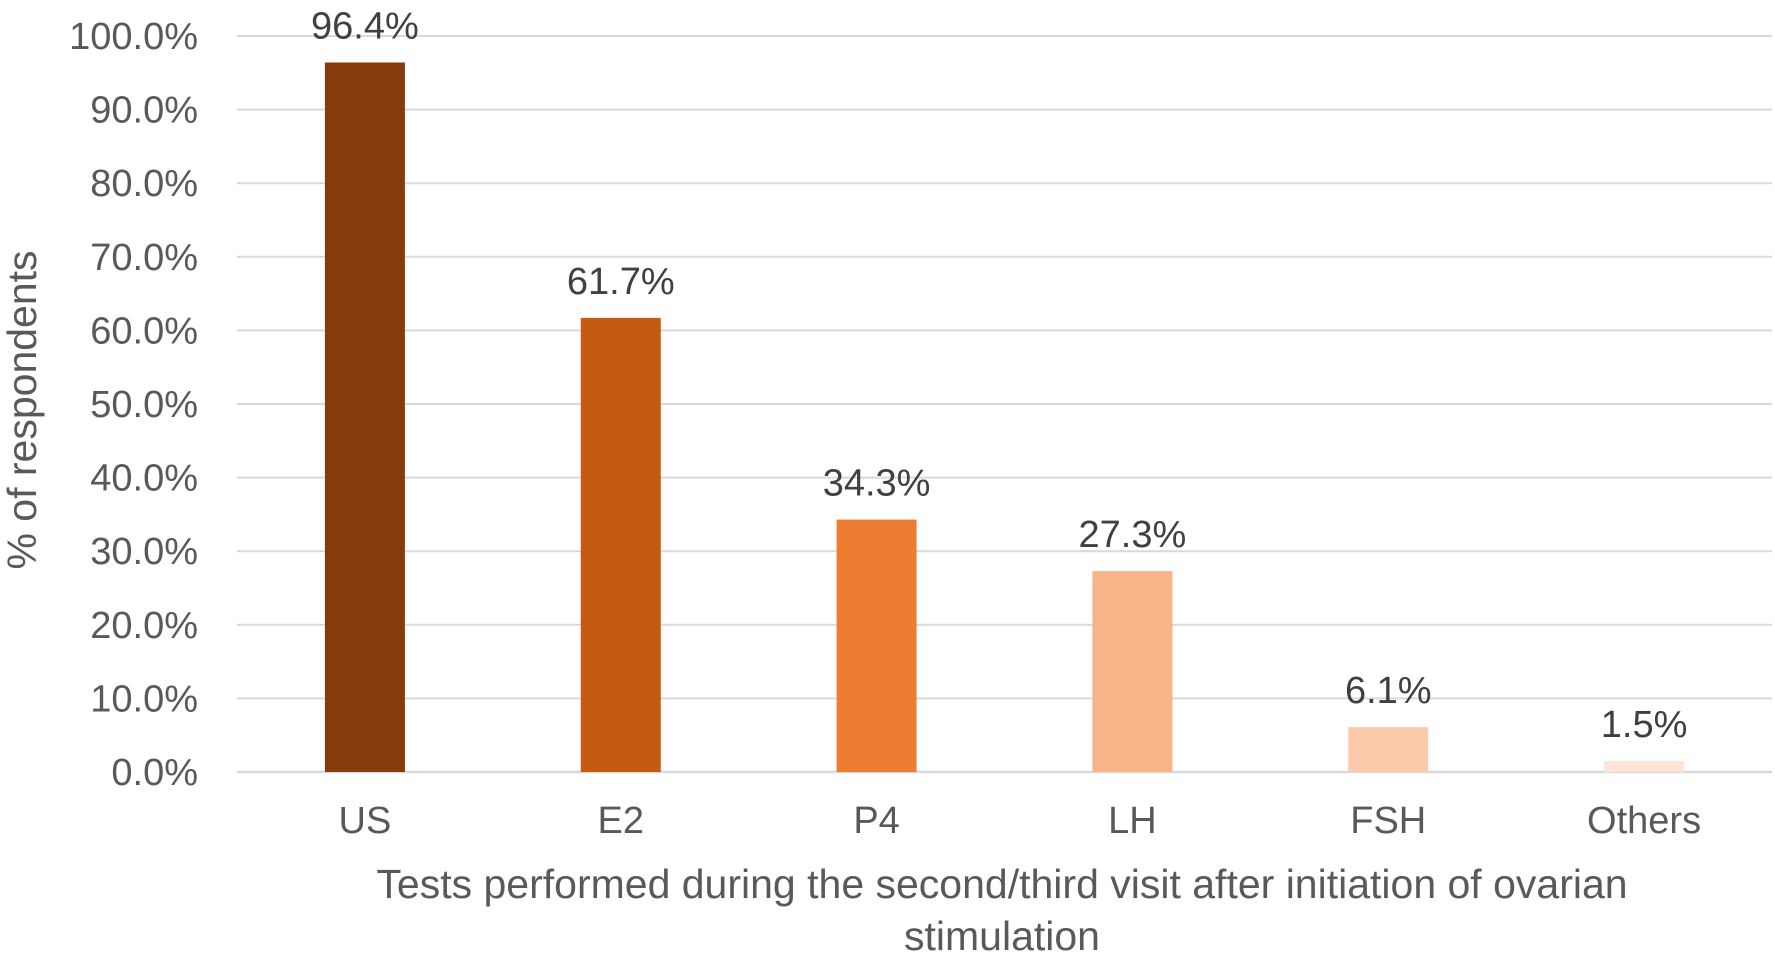 Image resolution: width=1775 pixels, height=960 pixels. I want to click on data-label-others: 1.5%, so click(1644, 725).